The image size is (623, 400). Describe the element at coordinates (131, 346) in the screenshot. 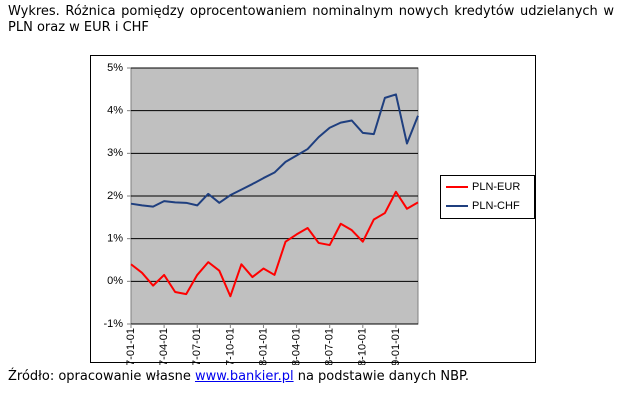

I see `x-tick-label: 2007-01-01` at that location.